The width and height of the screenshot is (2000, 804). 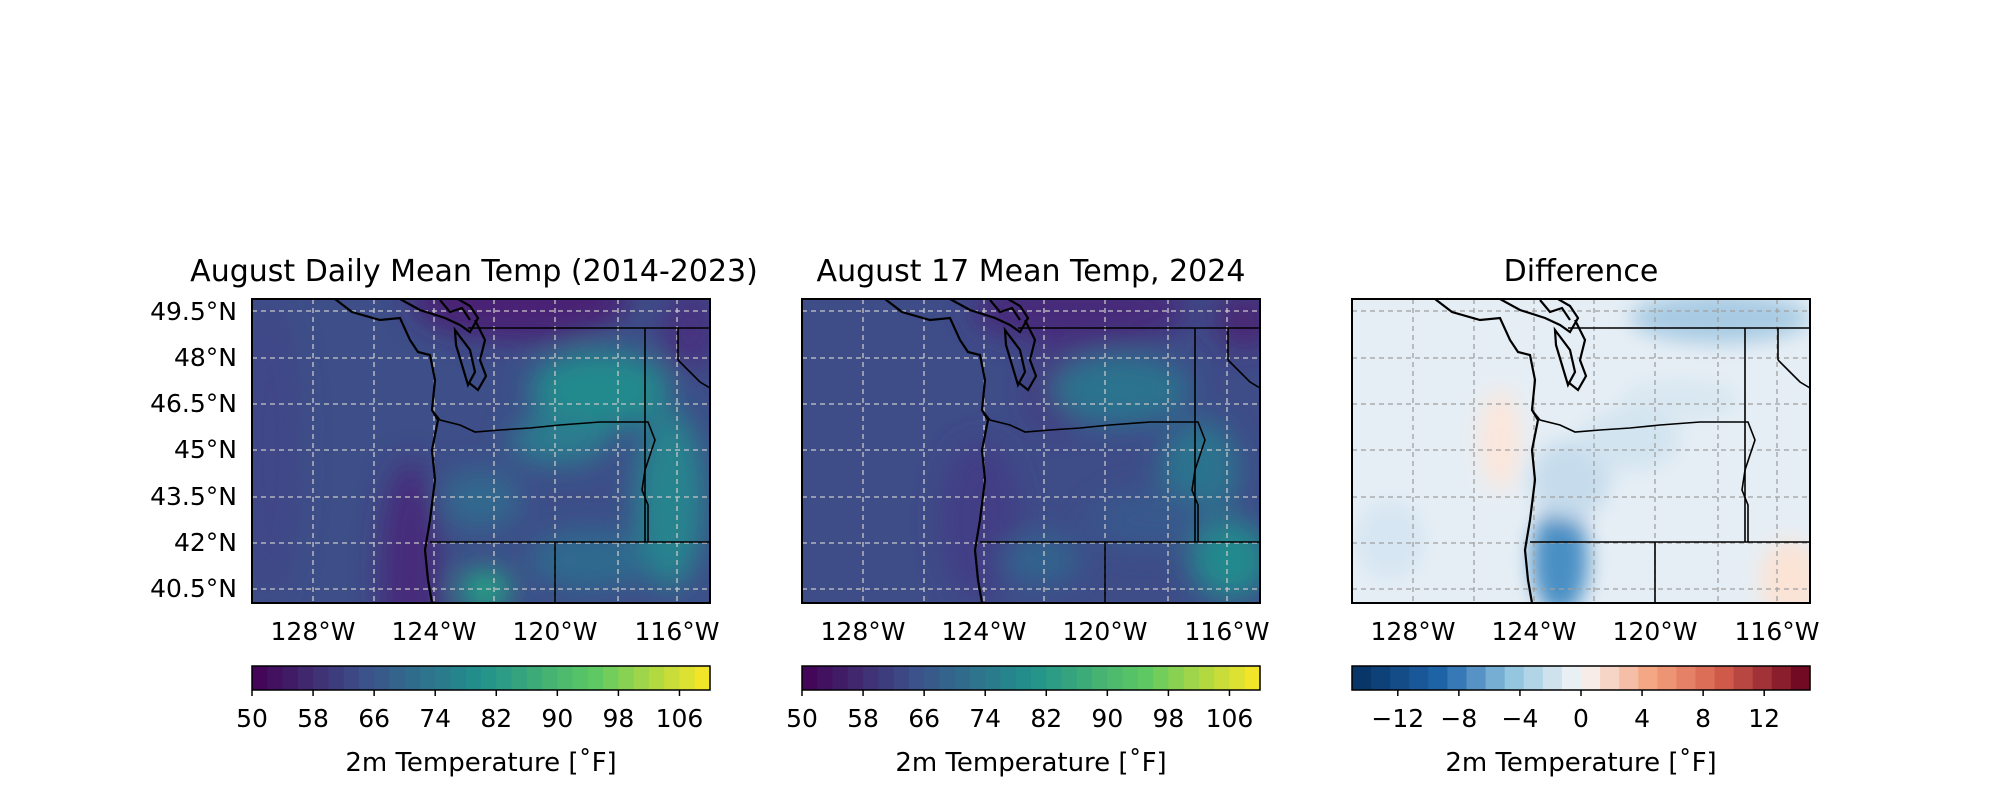 I want to click on colorbar-tick-label: 50, so click(x=802, y=718).